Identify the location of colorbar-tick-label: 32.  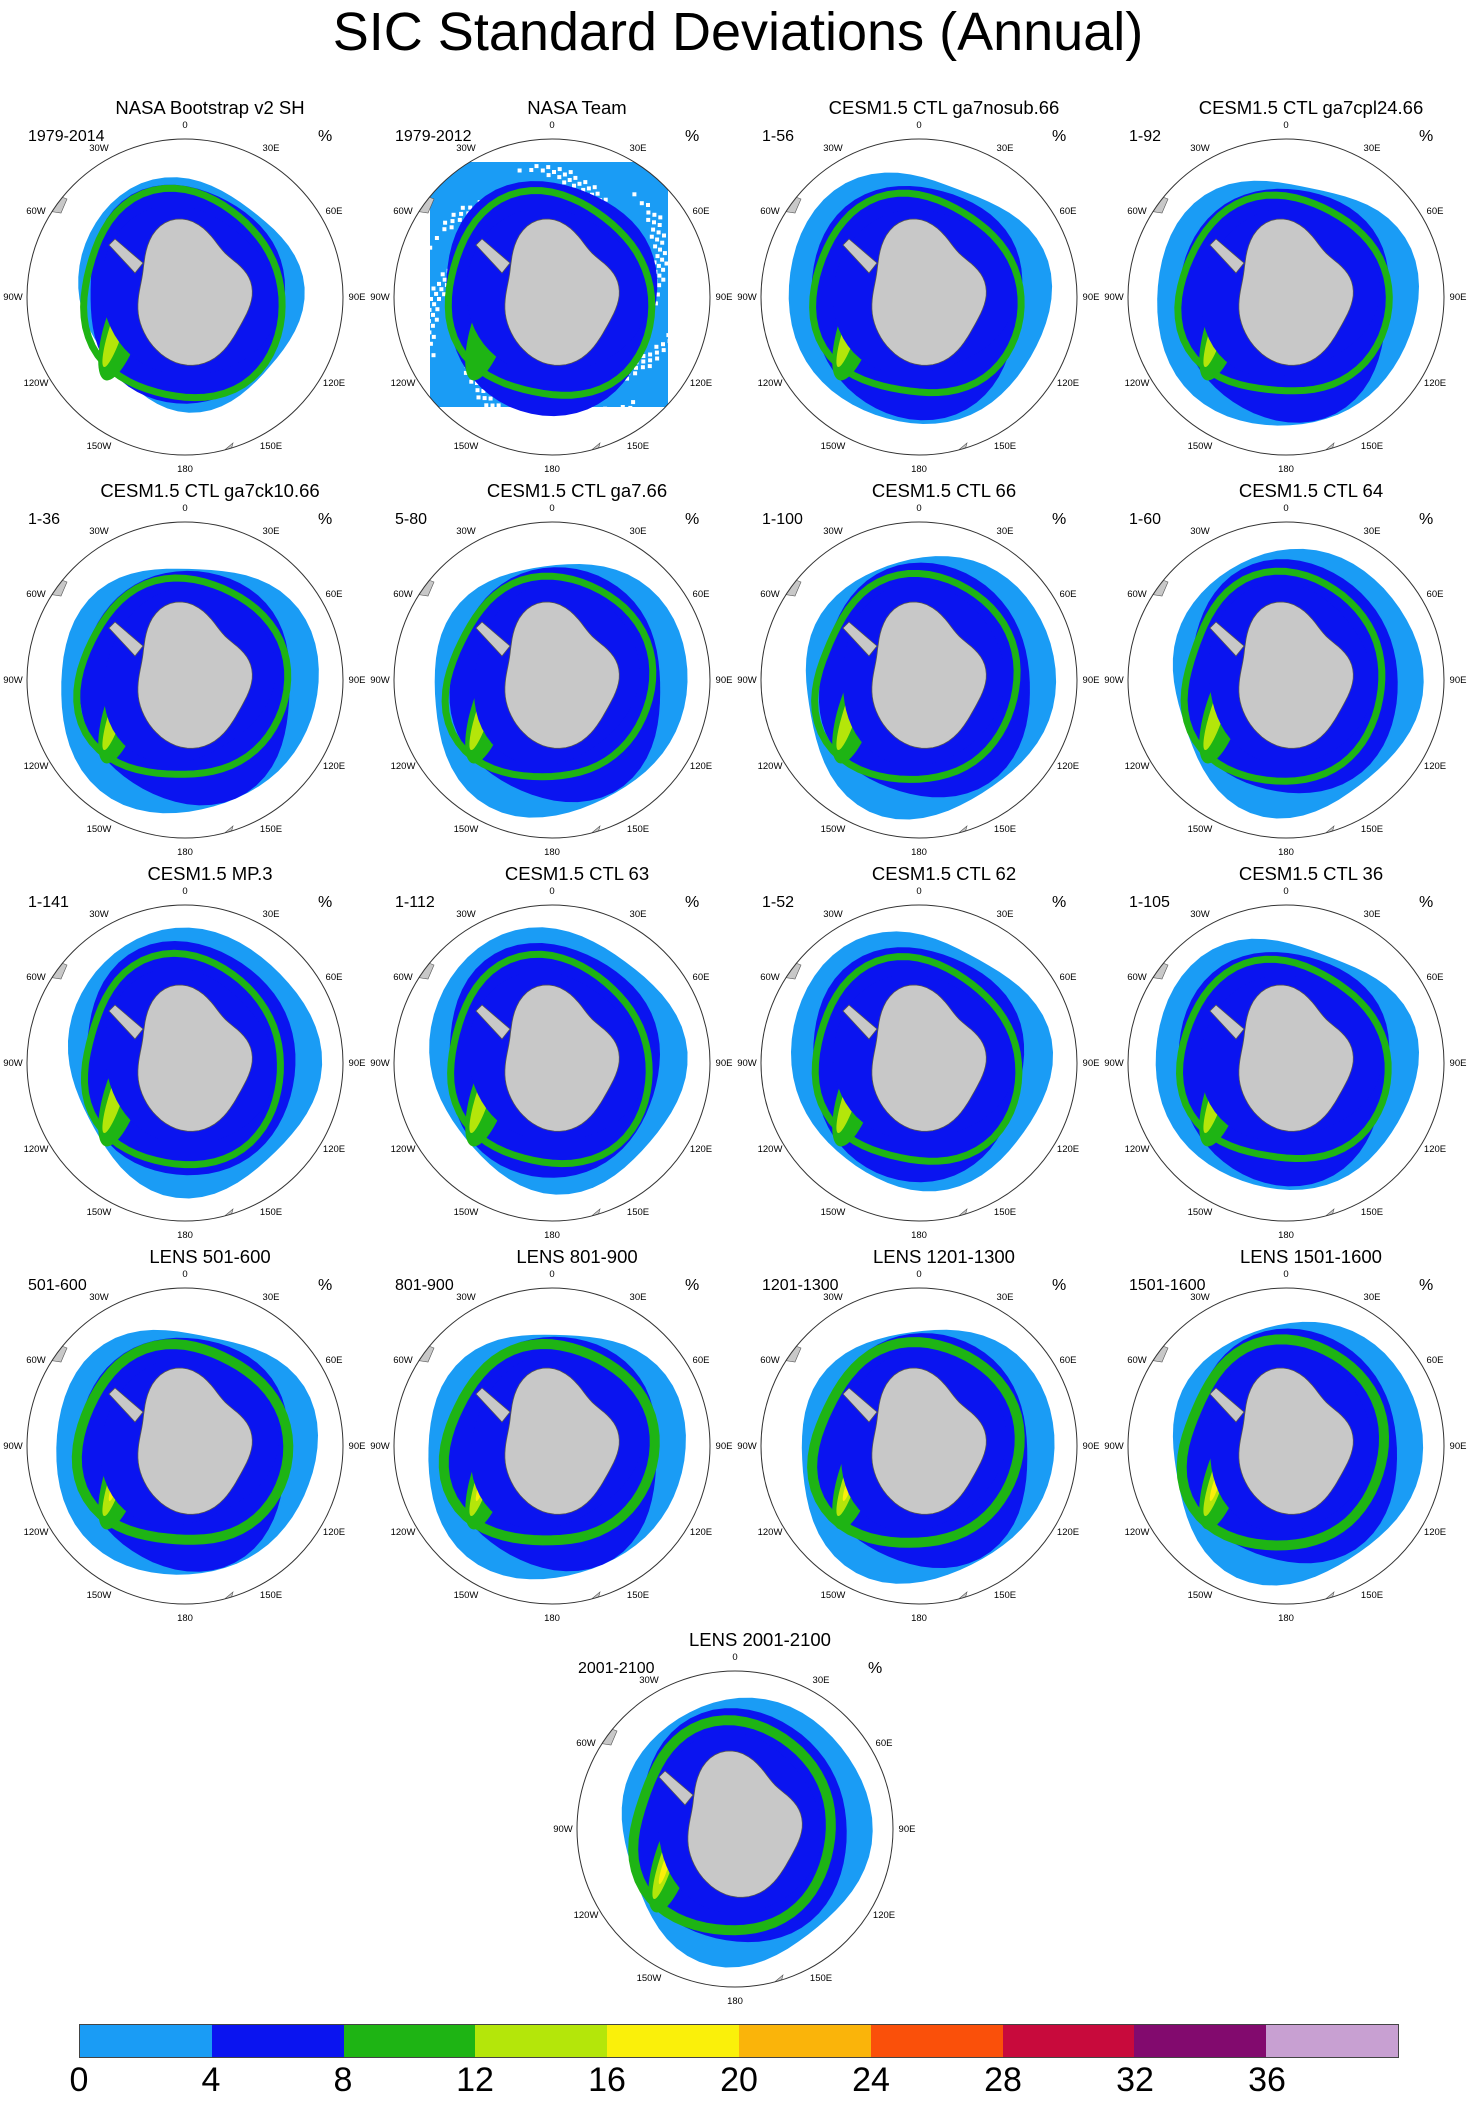
(1135, 2080).